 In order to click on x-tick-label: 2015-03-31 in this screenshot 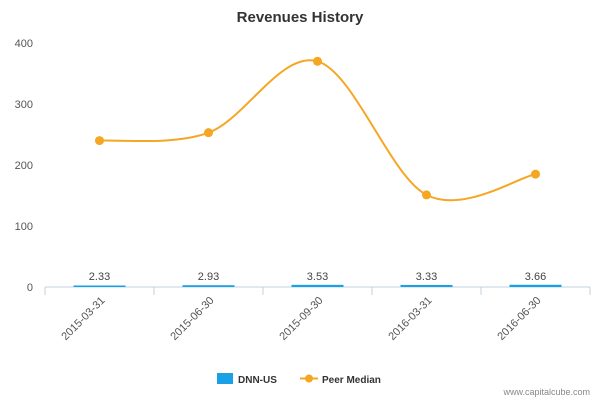, I will do `click(83, 319)`.